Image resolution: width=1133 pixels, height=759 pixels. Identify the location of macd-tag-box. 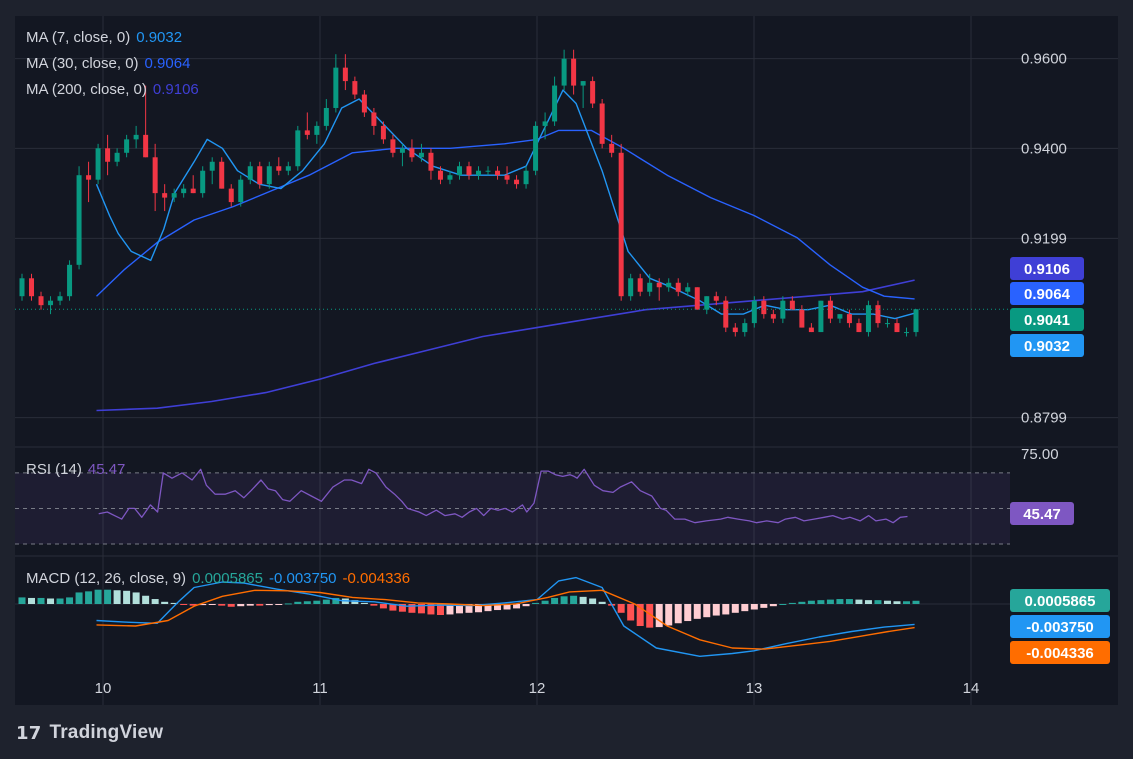
(1060, 600).